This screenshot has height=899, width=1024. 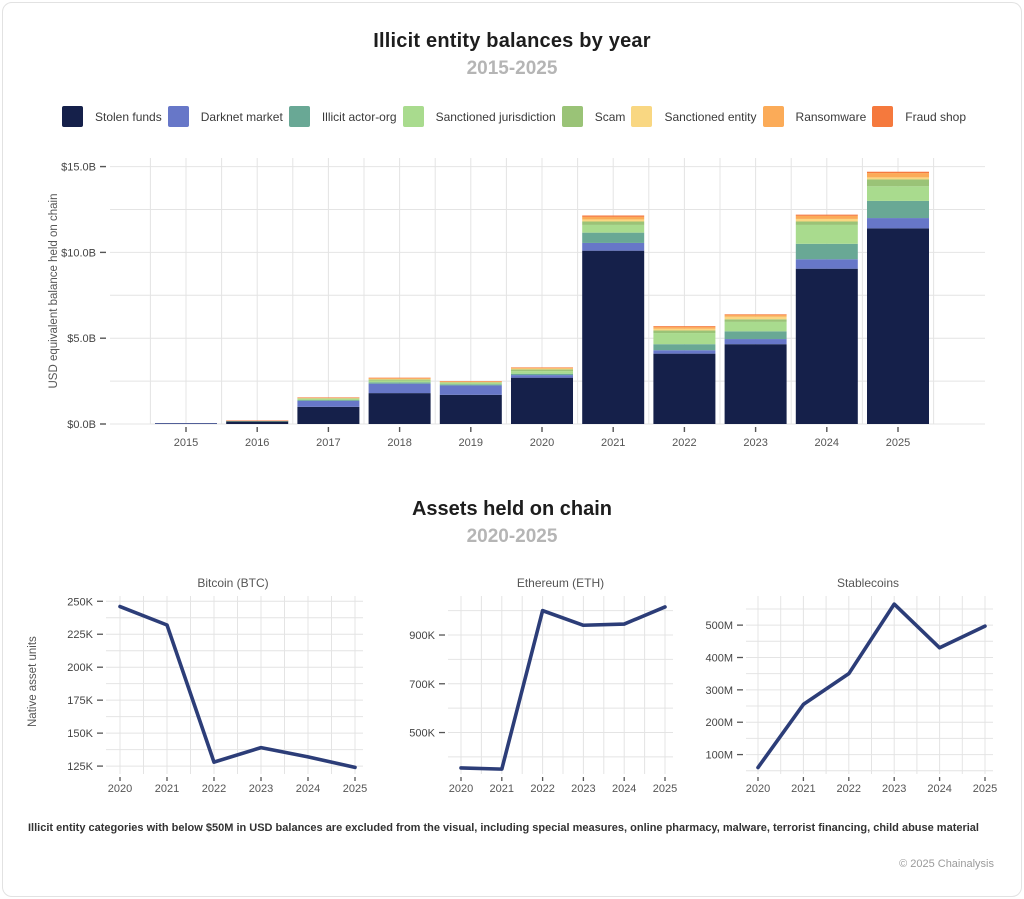 I want to click on legend-item-stolen-funds: Stolen funds, so click(x=112, y=116).